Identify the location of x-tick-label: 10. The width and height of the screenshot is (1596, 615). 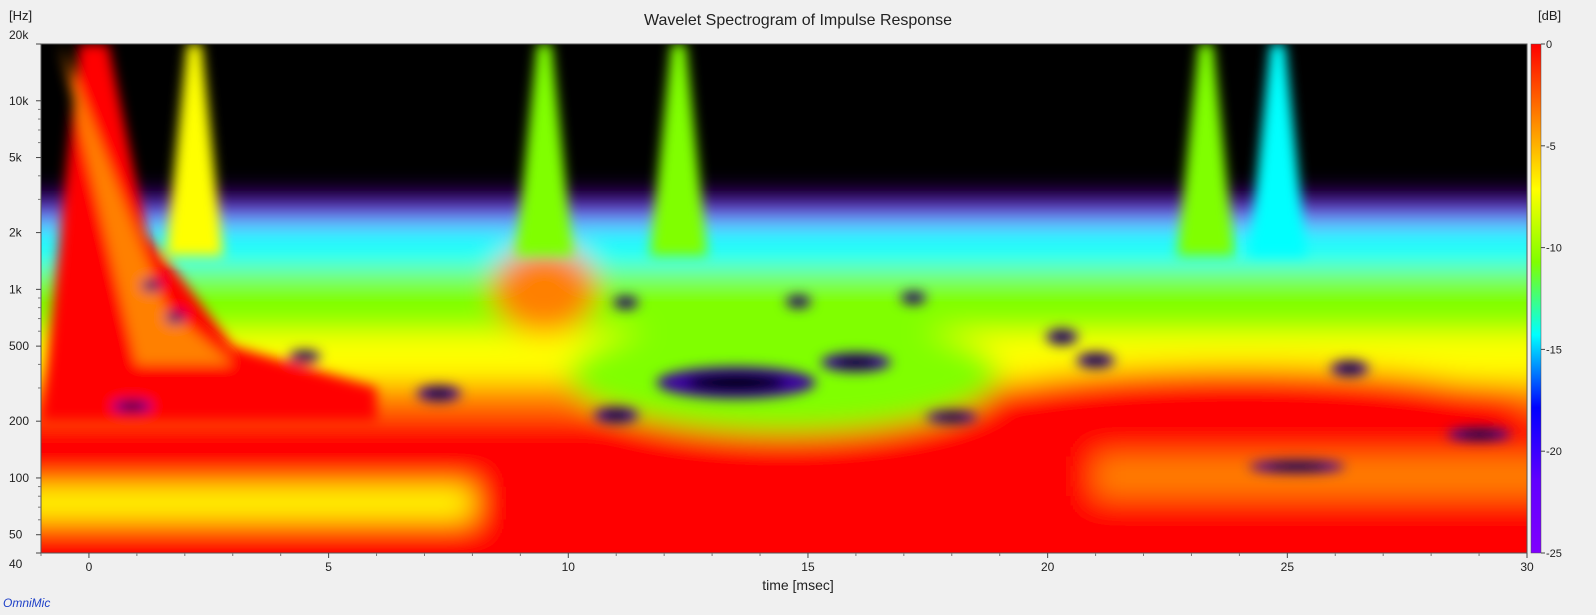
(569, 567).